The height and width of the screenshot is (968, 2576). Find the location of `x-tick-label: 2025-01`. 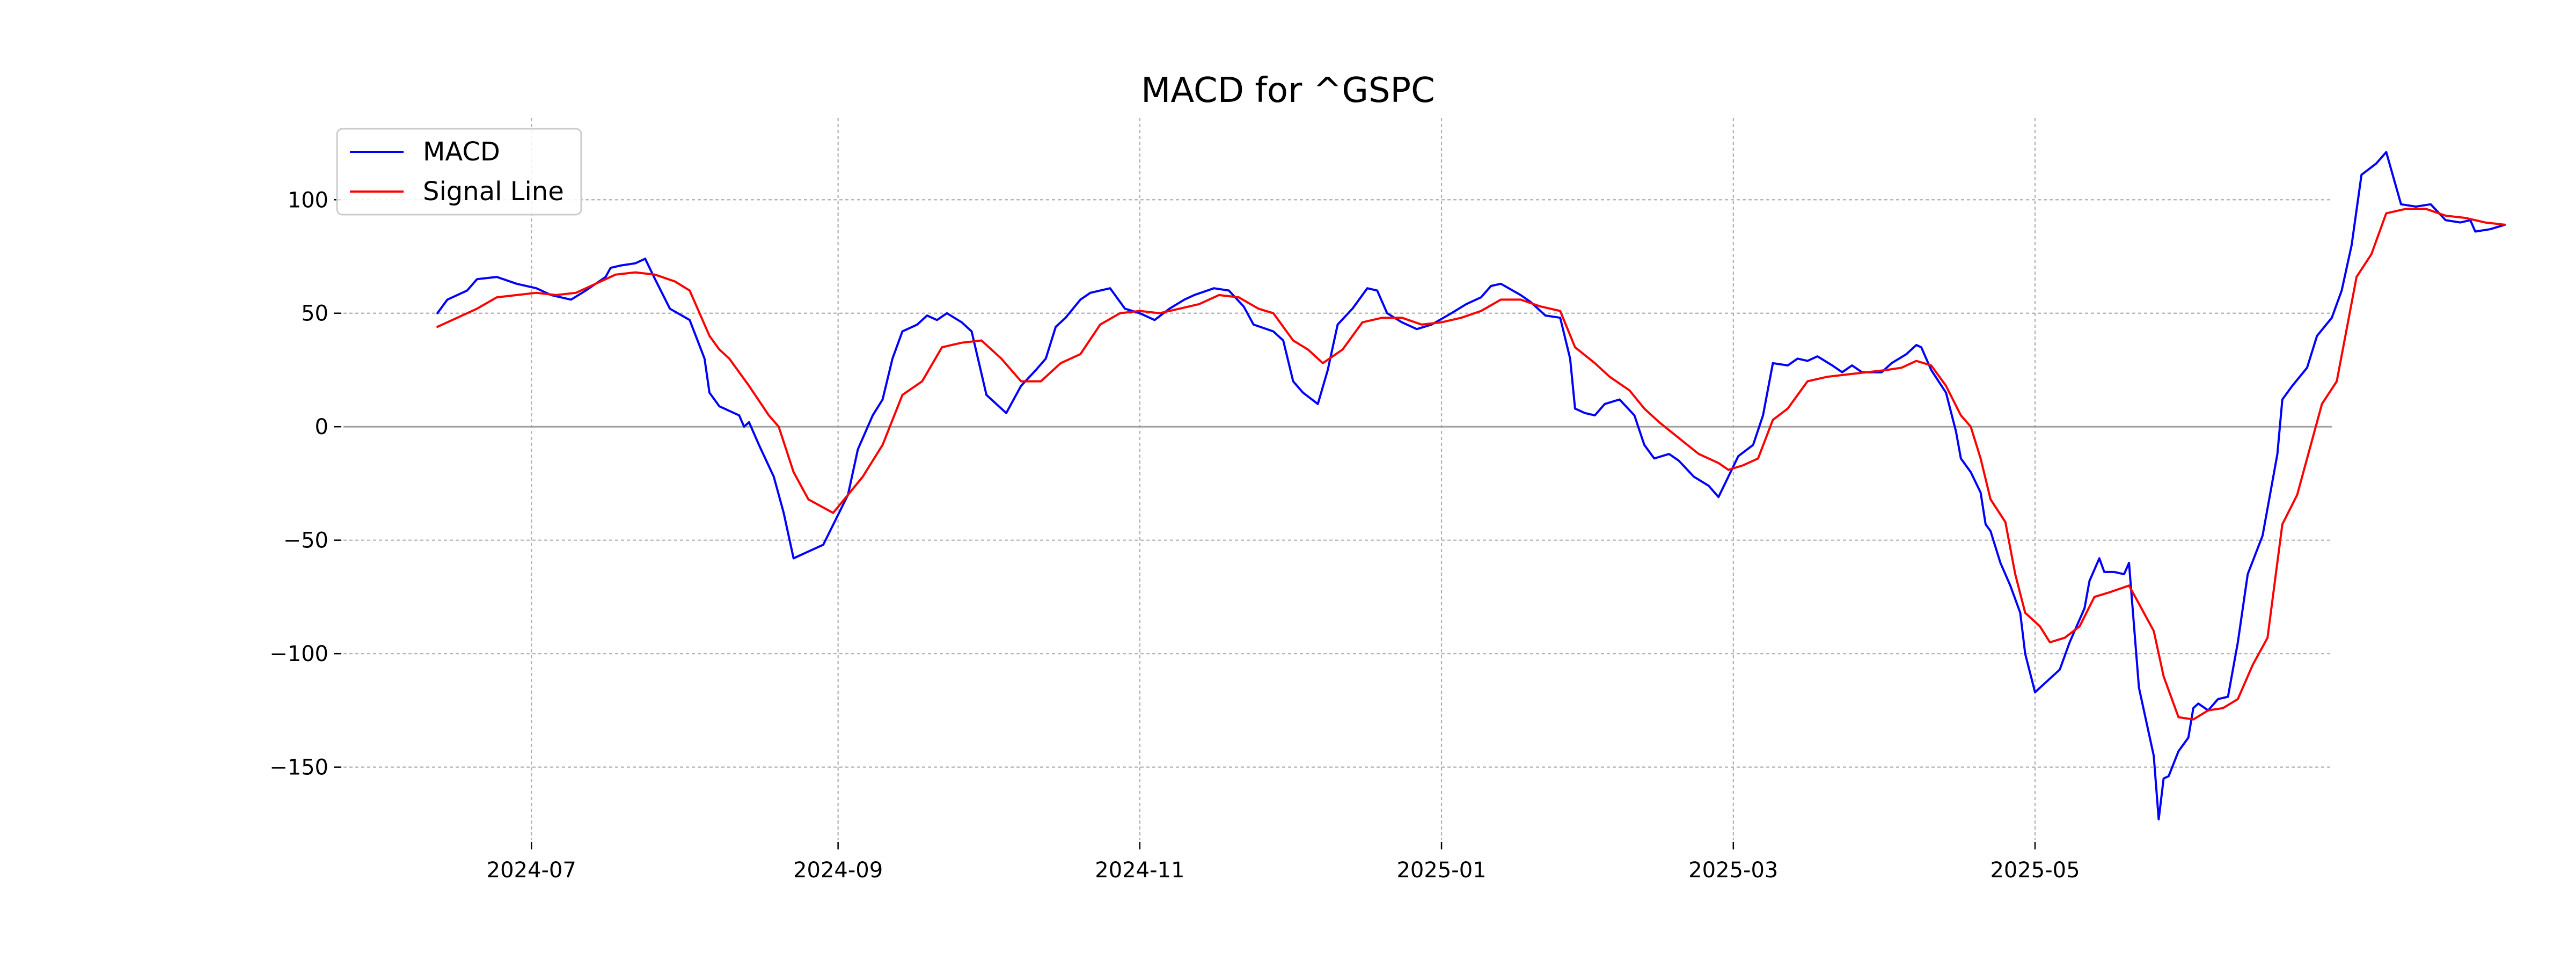

x-tick-label: 2025-01 is located at coordinates (1441, 870).